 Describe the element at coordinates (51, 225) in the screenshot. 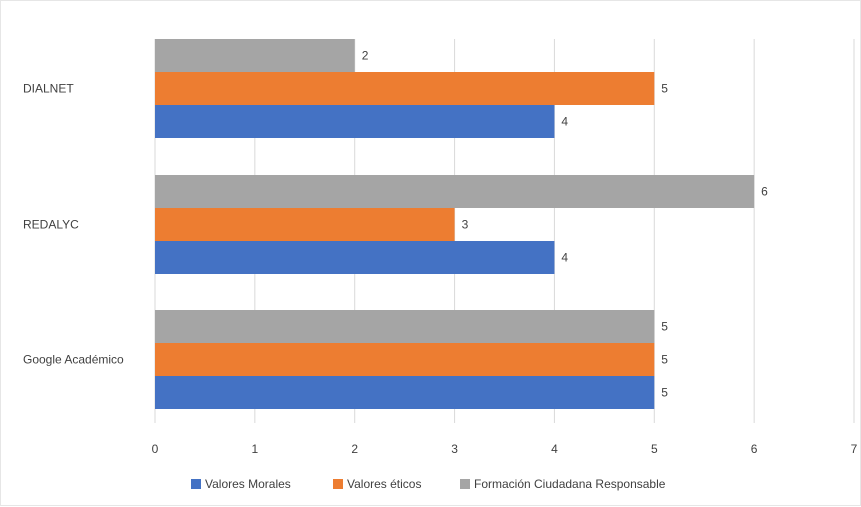

I see `category-label: REDALYC` at that location.